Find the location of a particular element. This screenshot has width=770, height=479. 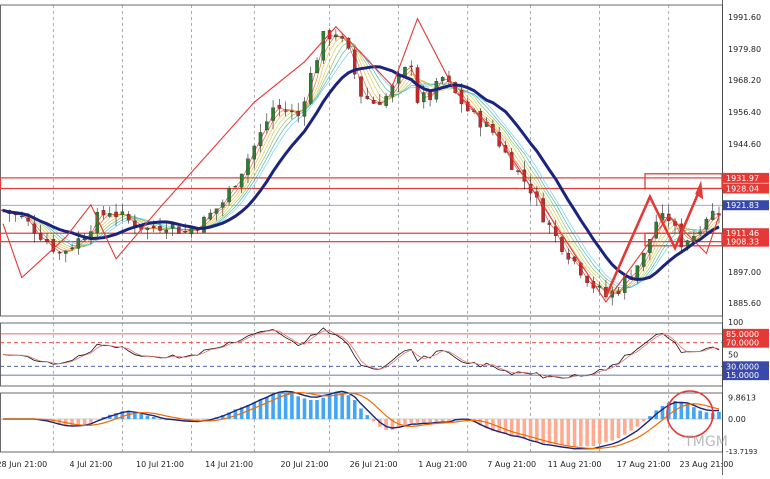

macd-tick-label: 0.00 is located at coordinates (737, 419).